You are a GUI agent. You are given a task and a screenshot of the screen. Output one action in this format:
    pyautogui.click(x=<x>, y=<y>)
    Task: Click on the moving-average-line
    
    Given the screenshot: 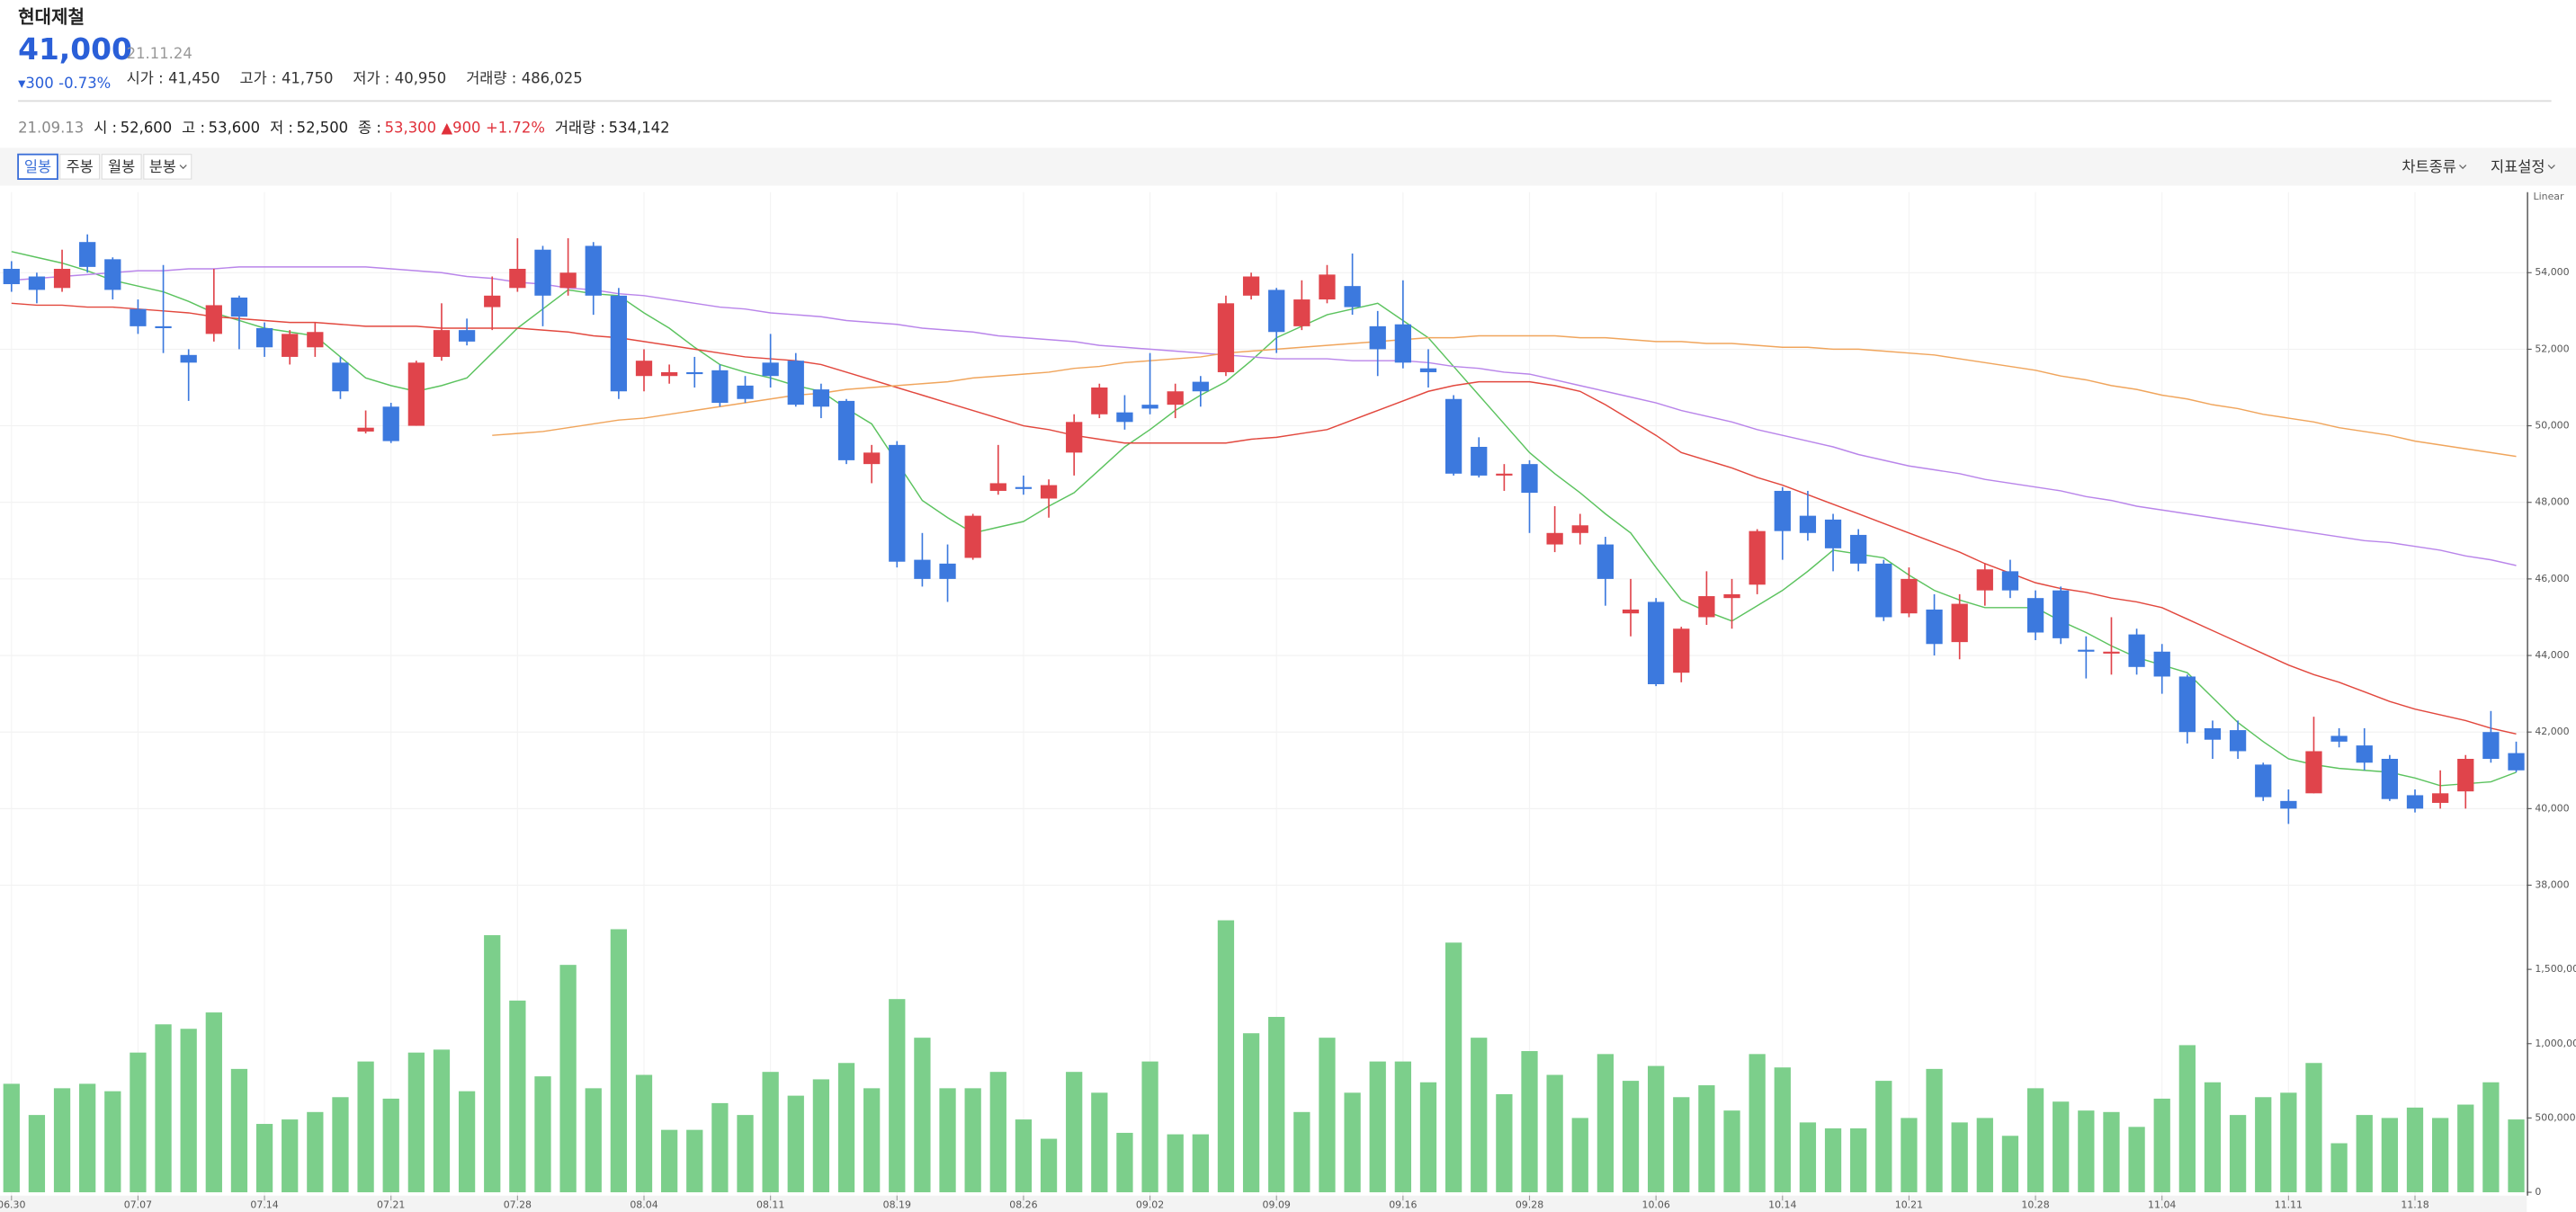 What is the action you would take?
    pyautogui.click(x=1504, y=396)
    